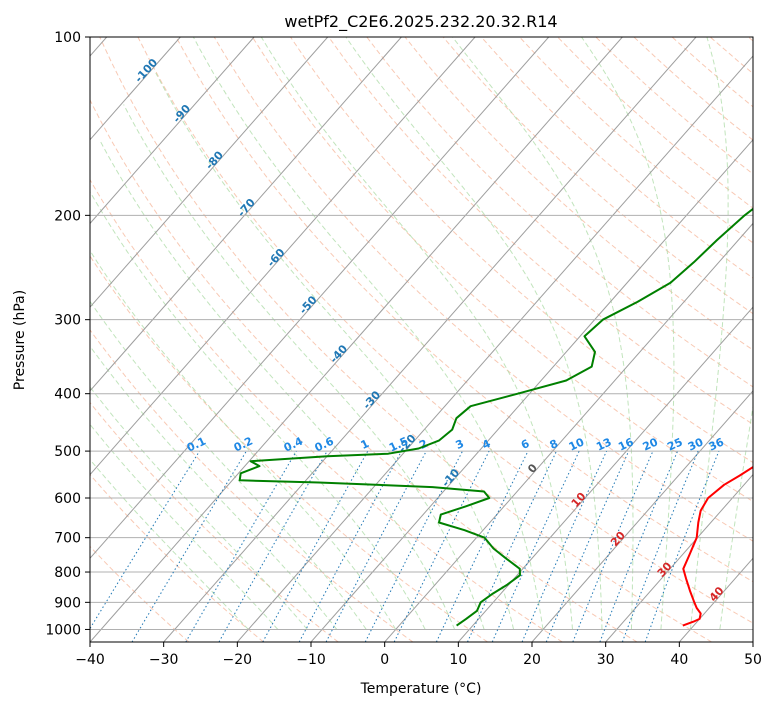 The image size is (775, 708). I want to click on mixing-ratio-label: 25, so click(674, 444).